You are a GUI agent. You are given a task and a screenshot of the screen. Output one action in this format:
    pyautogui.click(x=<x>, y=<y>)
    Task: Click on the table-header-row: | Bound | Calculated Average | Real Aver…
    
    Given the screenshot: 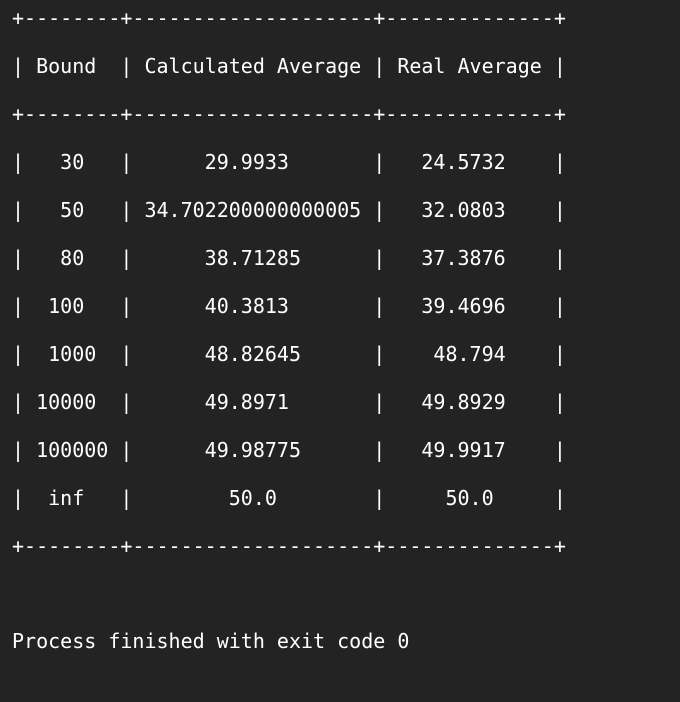 What is the action you would take?
    pyautogui.click(x=289, y=66)
    